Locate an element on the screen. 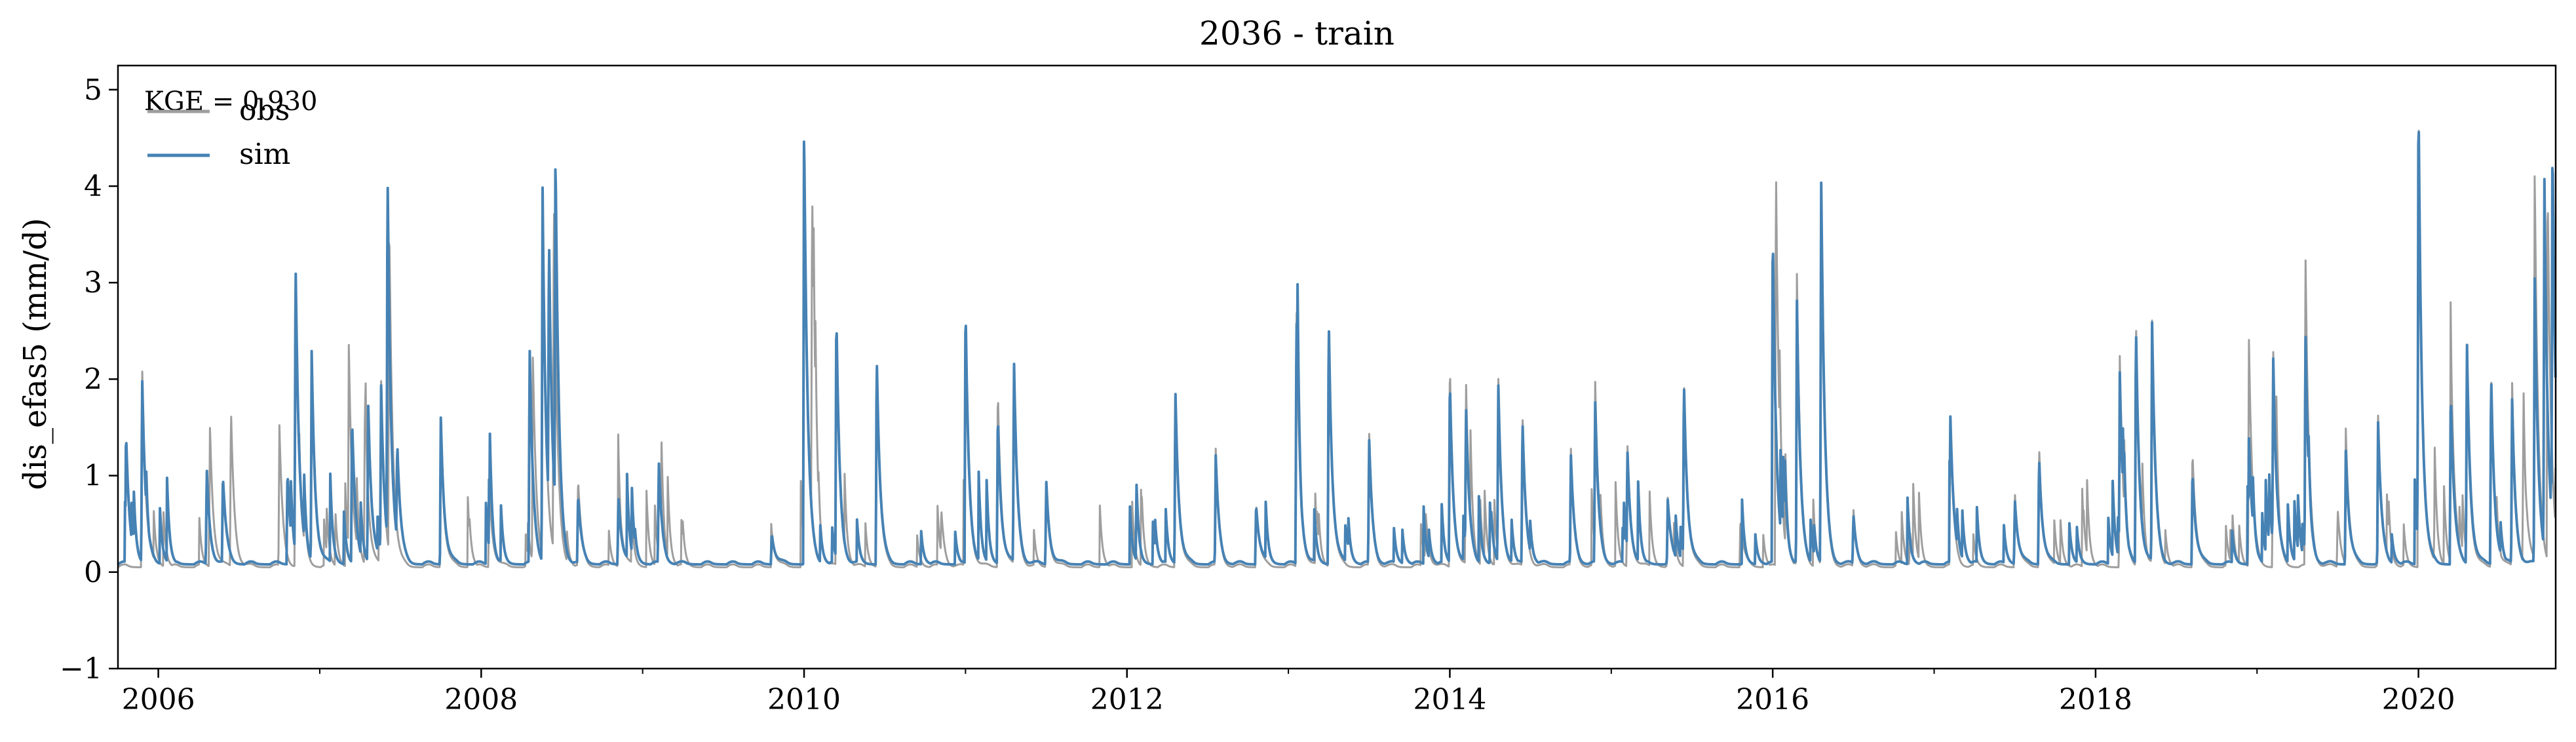 The image size is (2576, 742). x-tick-label: 2018 is located at coordinates (2095, 699).